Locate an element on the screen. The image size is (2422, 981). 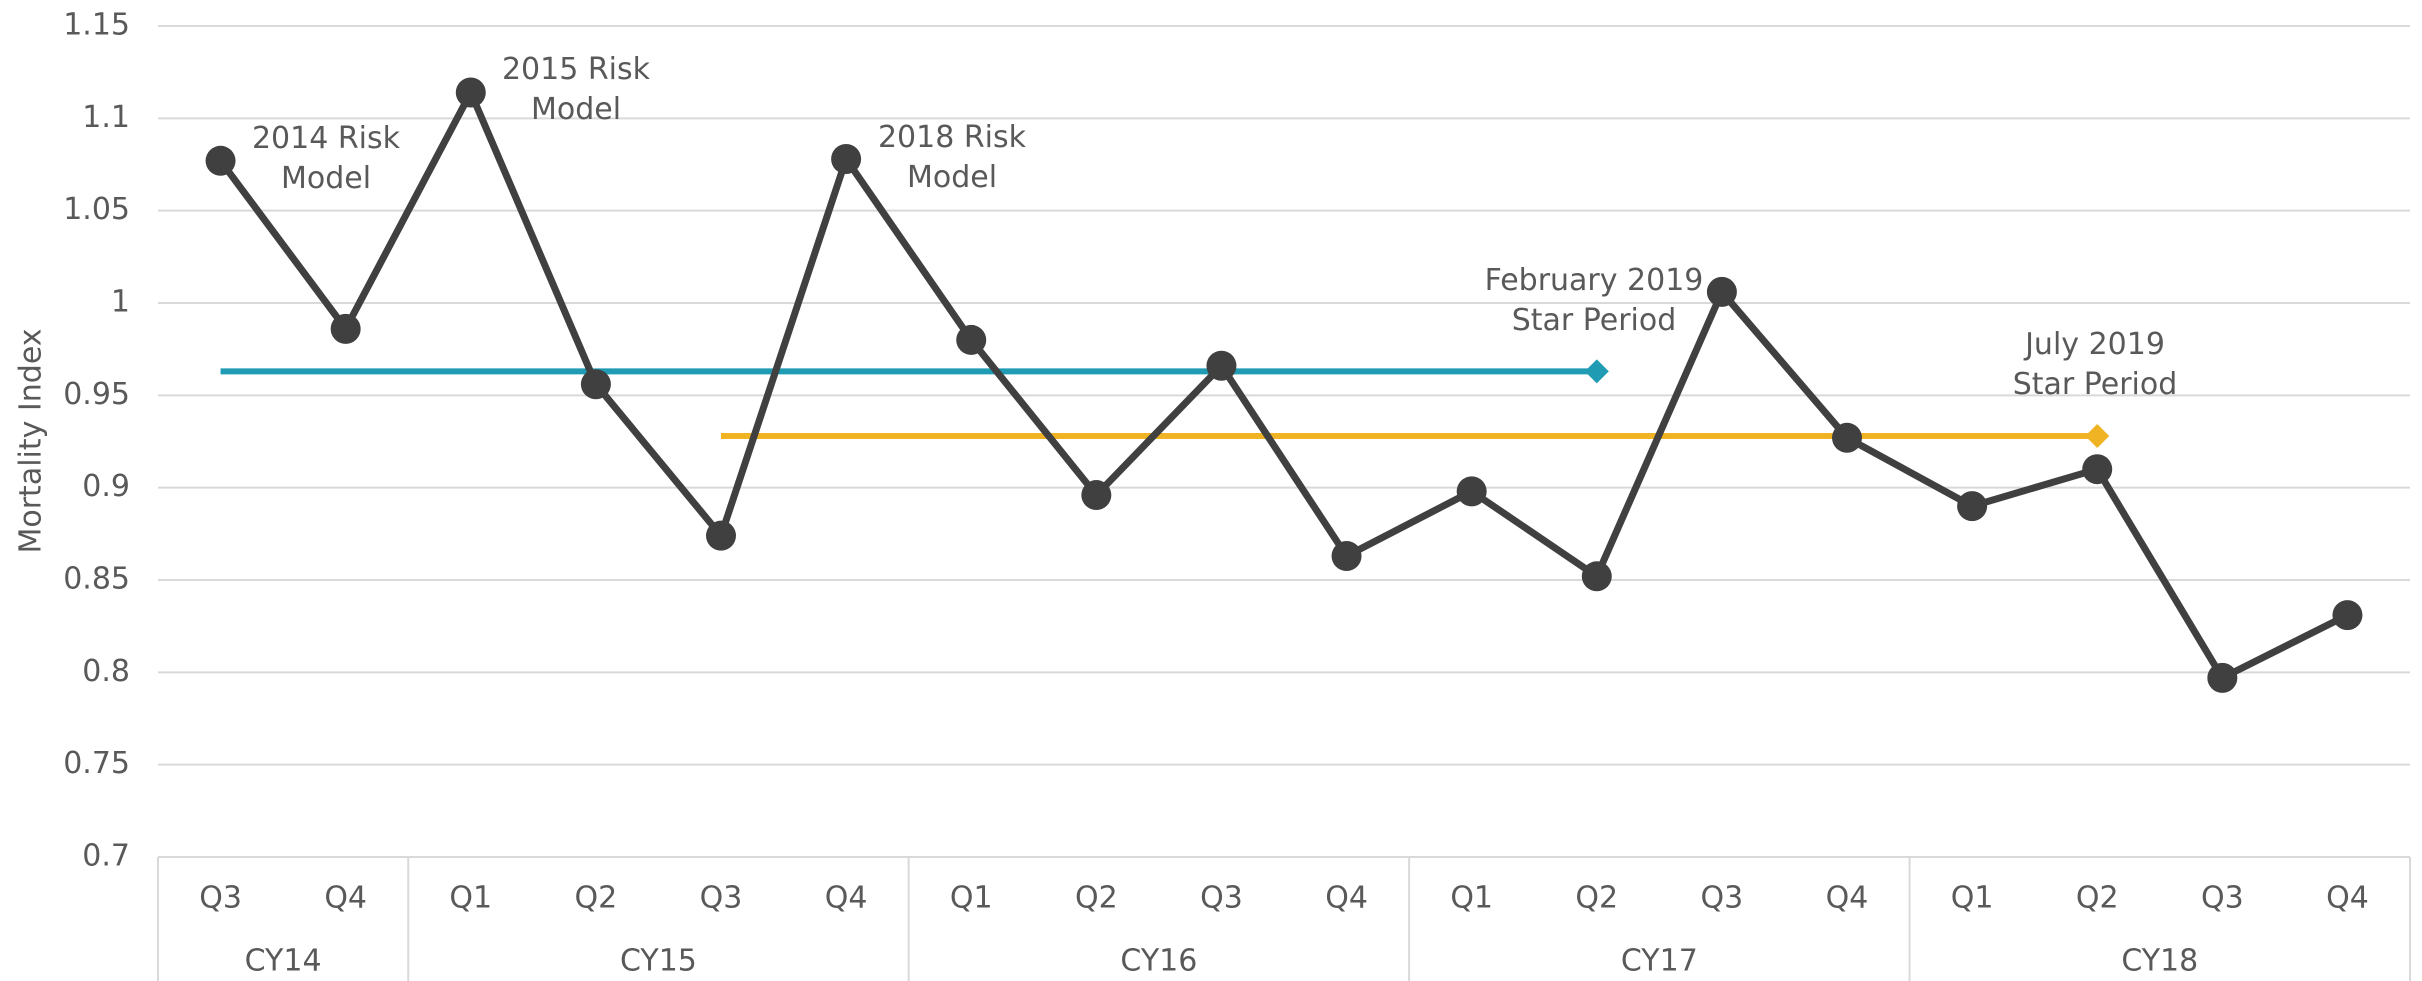
y-tick-label: 0.75 is located at coordinates (96, 763).